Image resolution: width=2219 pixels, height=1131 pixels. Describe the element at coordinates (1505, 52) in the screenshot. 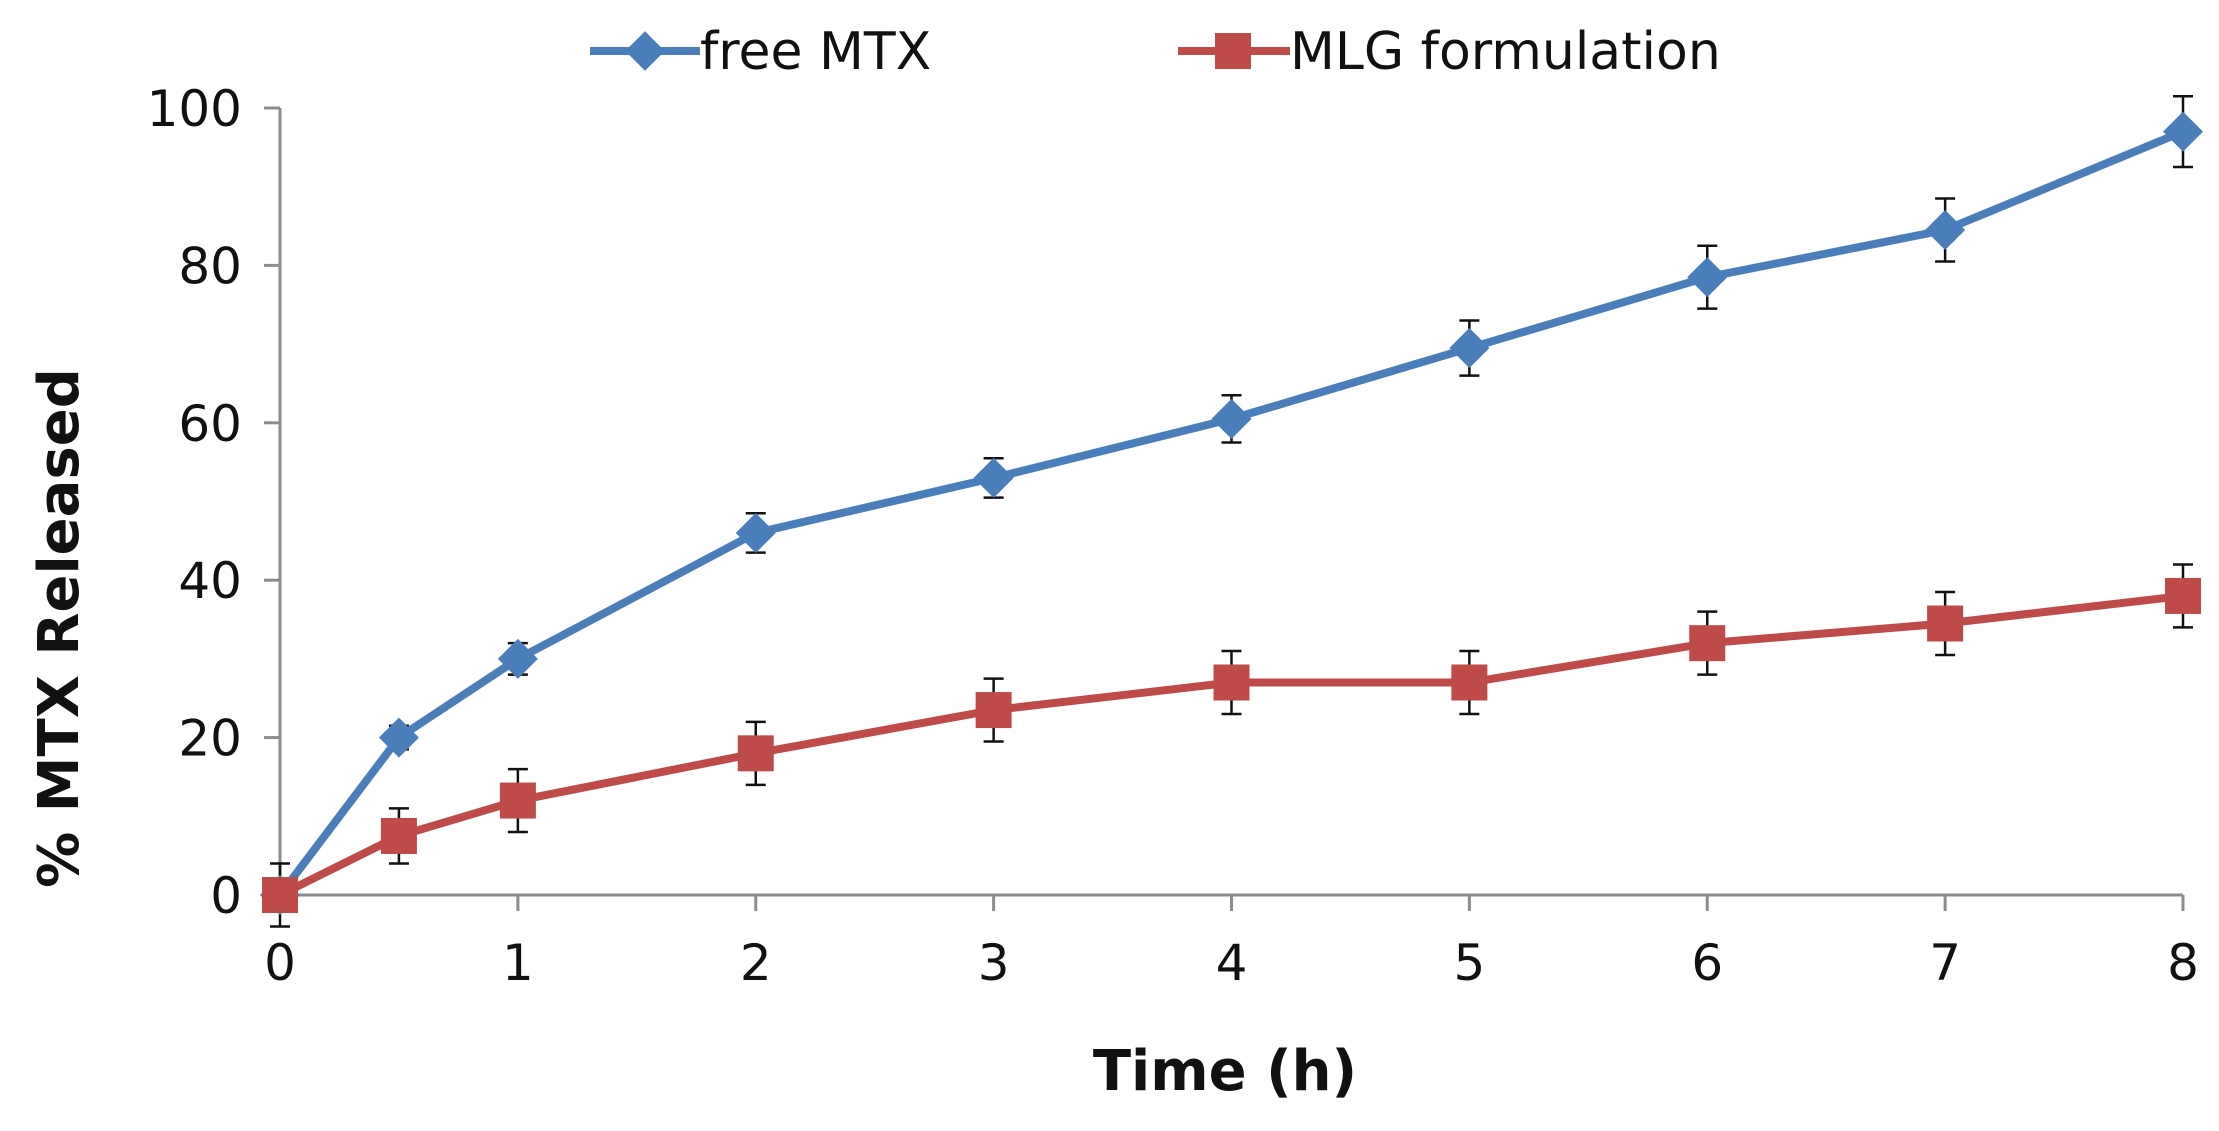

I see `legend-label-mlg-formulation: MLG formulation` at that location.